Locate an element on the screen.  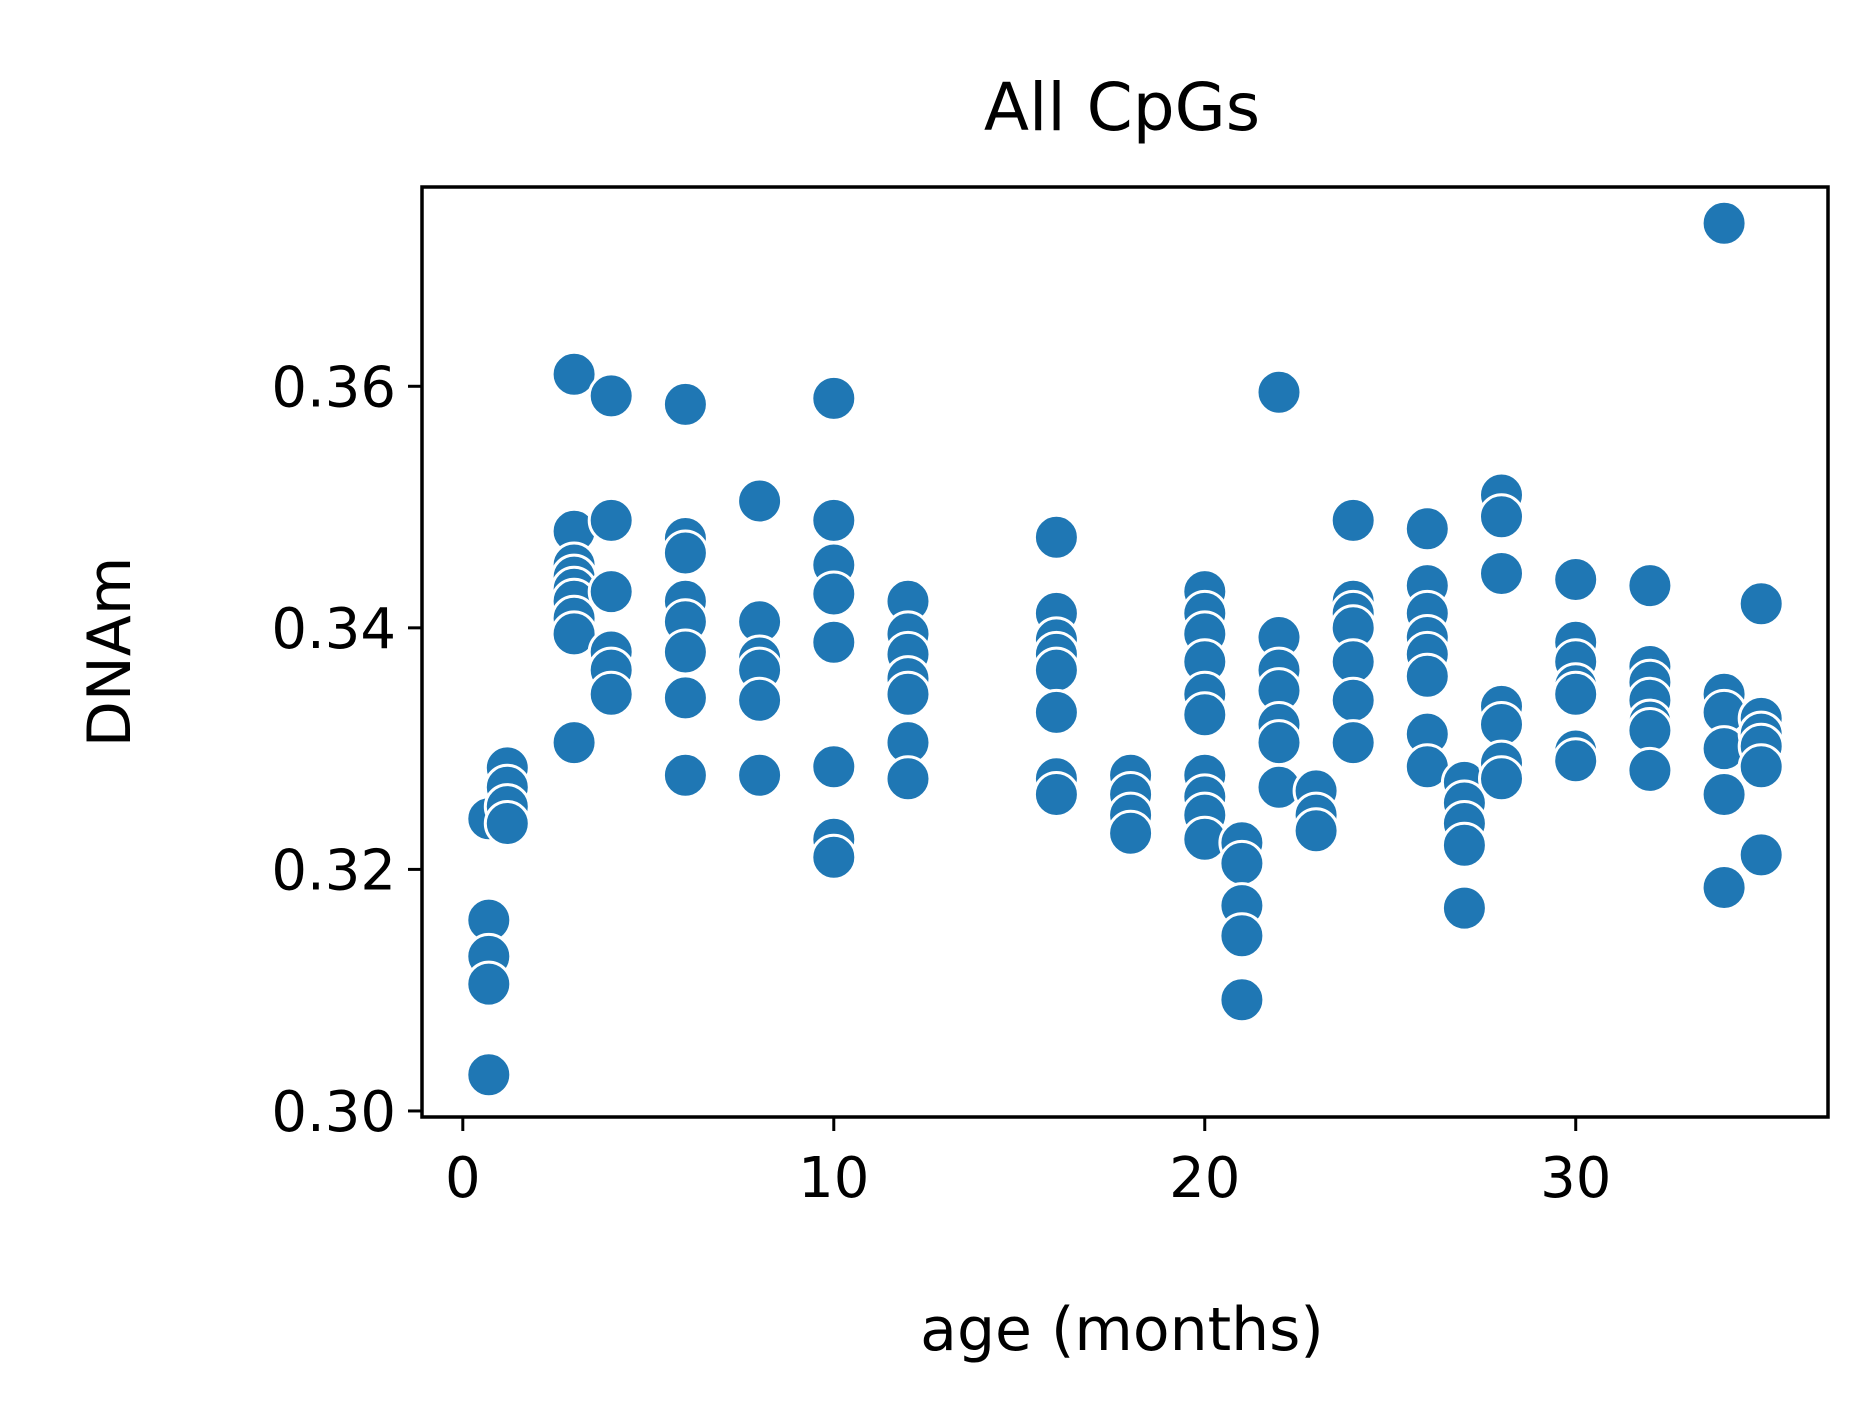
x-tick-label: 10 is located at coordinates (833, 1178).